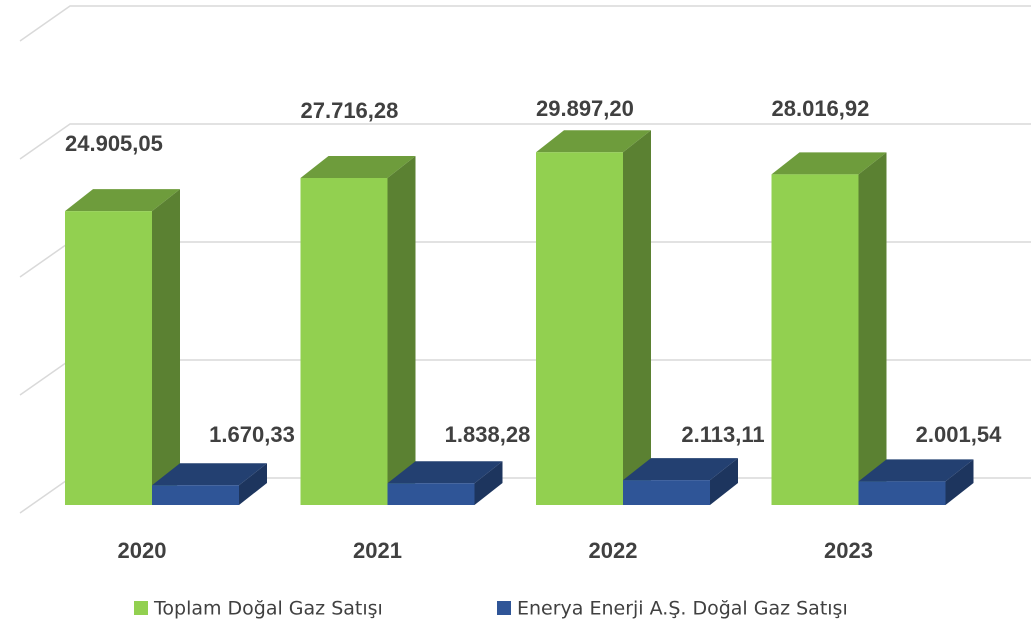 Image resolution: width=1031 pixels, height=633 pixels. Describe the element at coordinates (682, 609) in the screenshot. I see `legend-label: Enerya Enerji A.Ş. Doğal Gaz Satışı` at that location.